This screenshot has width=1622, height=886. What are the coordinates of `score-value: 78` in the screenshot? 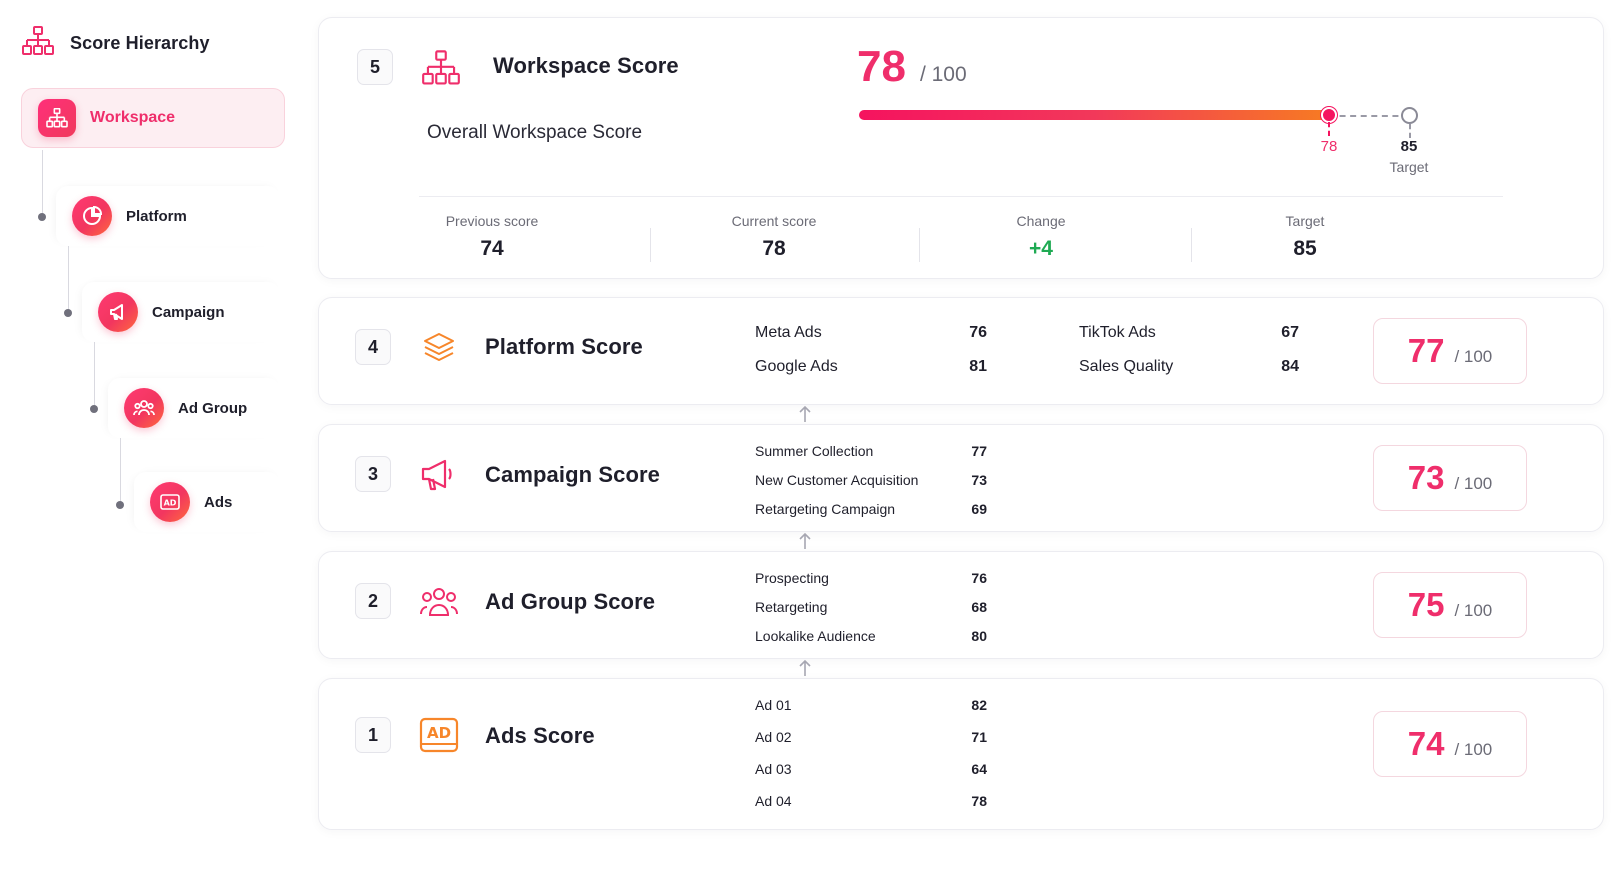 It's located at (881, 66).